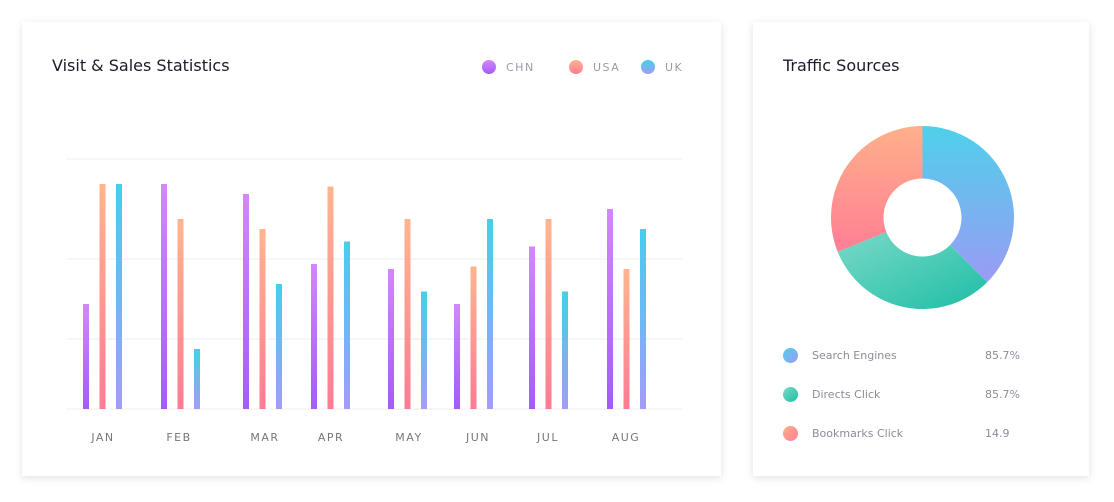  Describe the element at coordinates (912, 270) in the screenshot. I see `donut-slice-directs-click` at that location.